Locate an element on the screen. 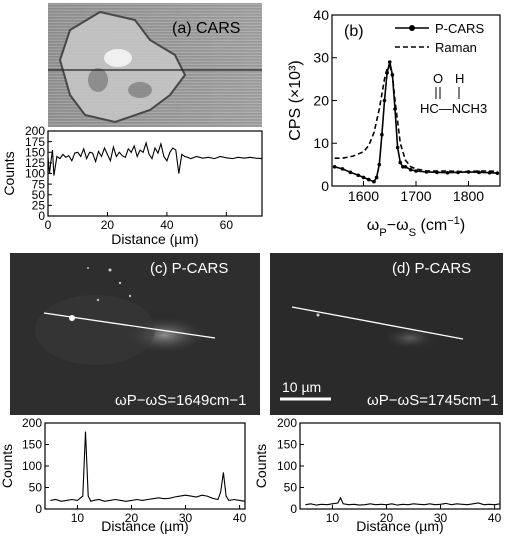 This screenshot has height=539, width=508. cell-shape is located at coordinates (122, 67).